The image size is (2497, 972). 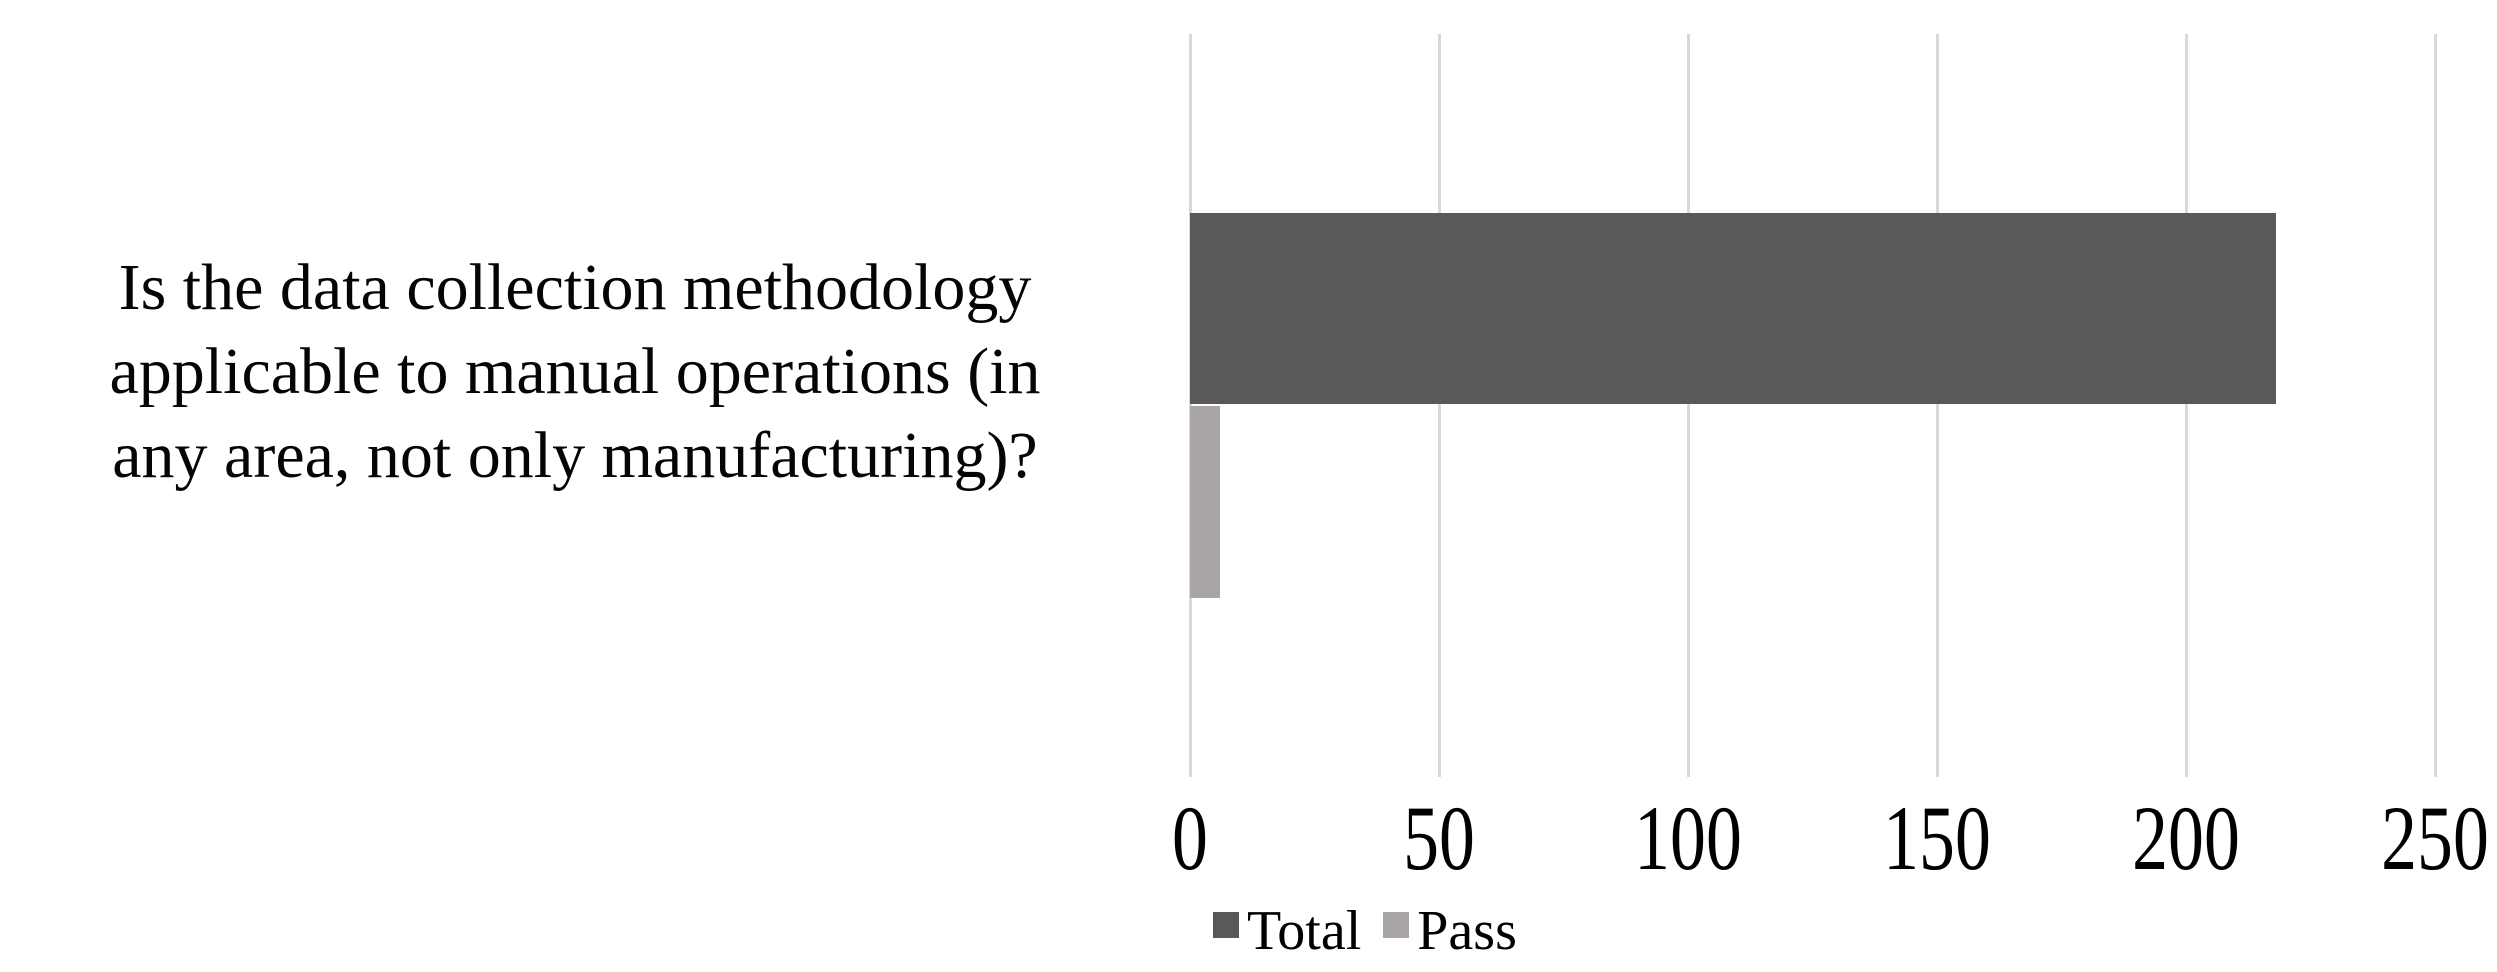 I want to click on x-tick-label: 250, so click(x=2435, y=838).